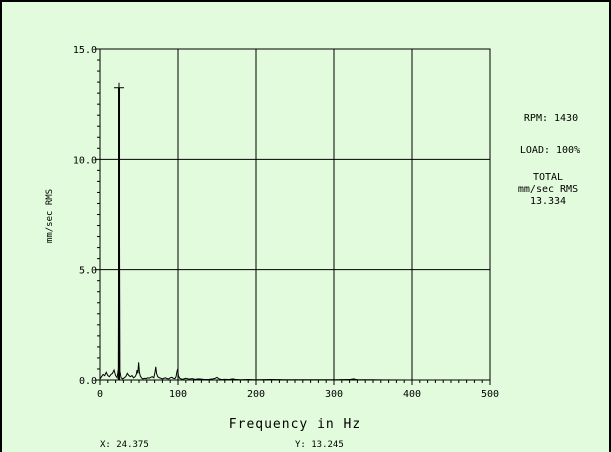 The width and height of the screenshot is (611, 452). What do you see at coordinates (85, 50) in the screenshot?
I see `y-tick-label: 15.0` at bounding box center [85, 50].